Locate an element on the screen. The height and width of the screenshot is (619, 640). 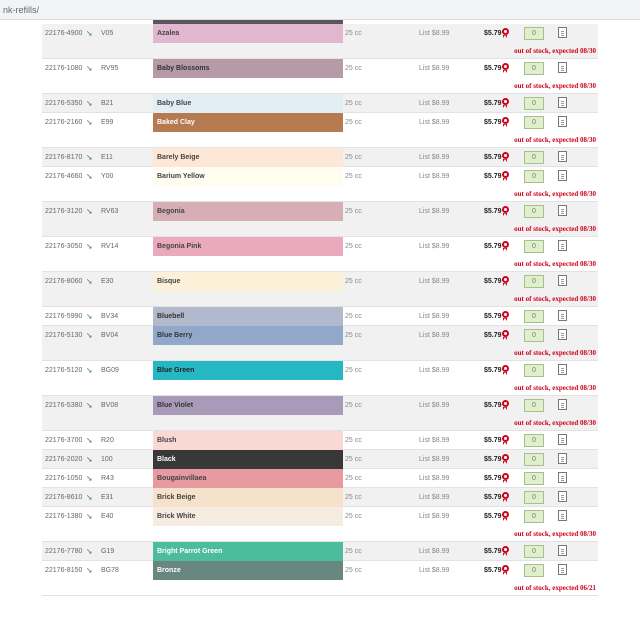
color-code: RV95 is located at coordinates (110, 68).